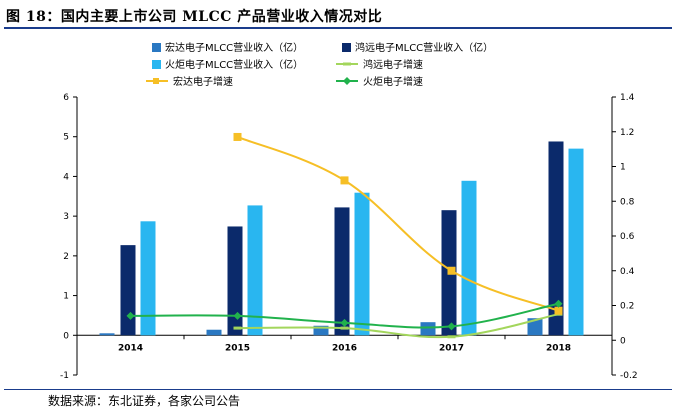  I want to click on y-left-tick-label: 2, so click(66, 257).